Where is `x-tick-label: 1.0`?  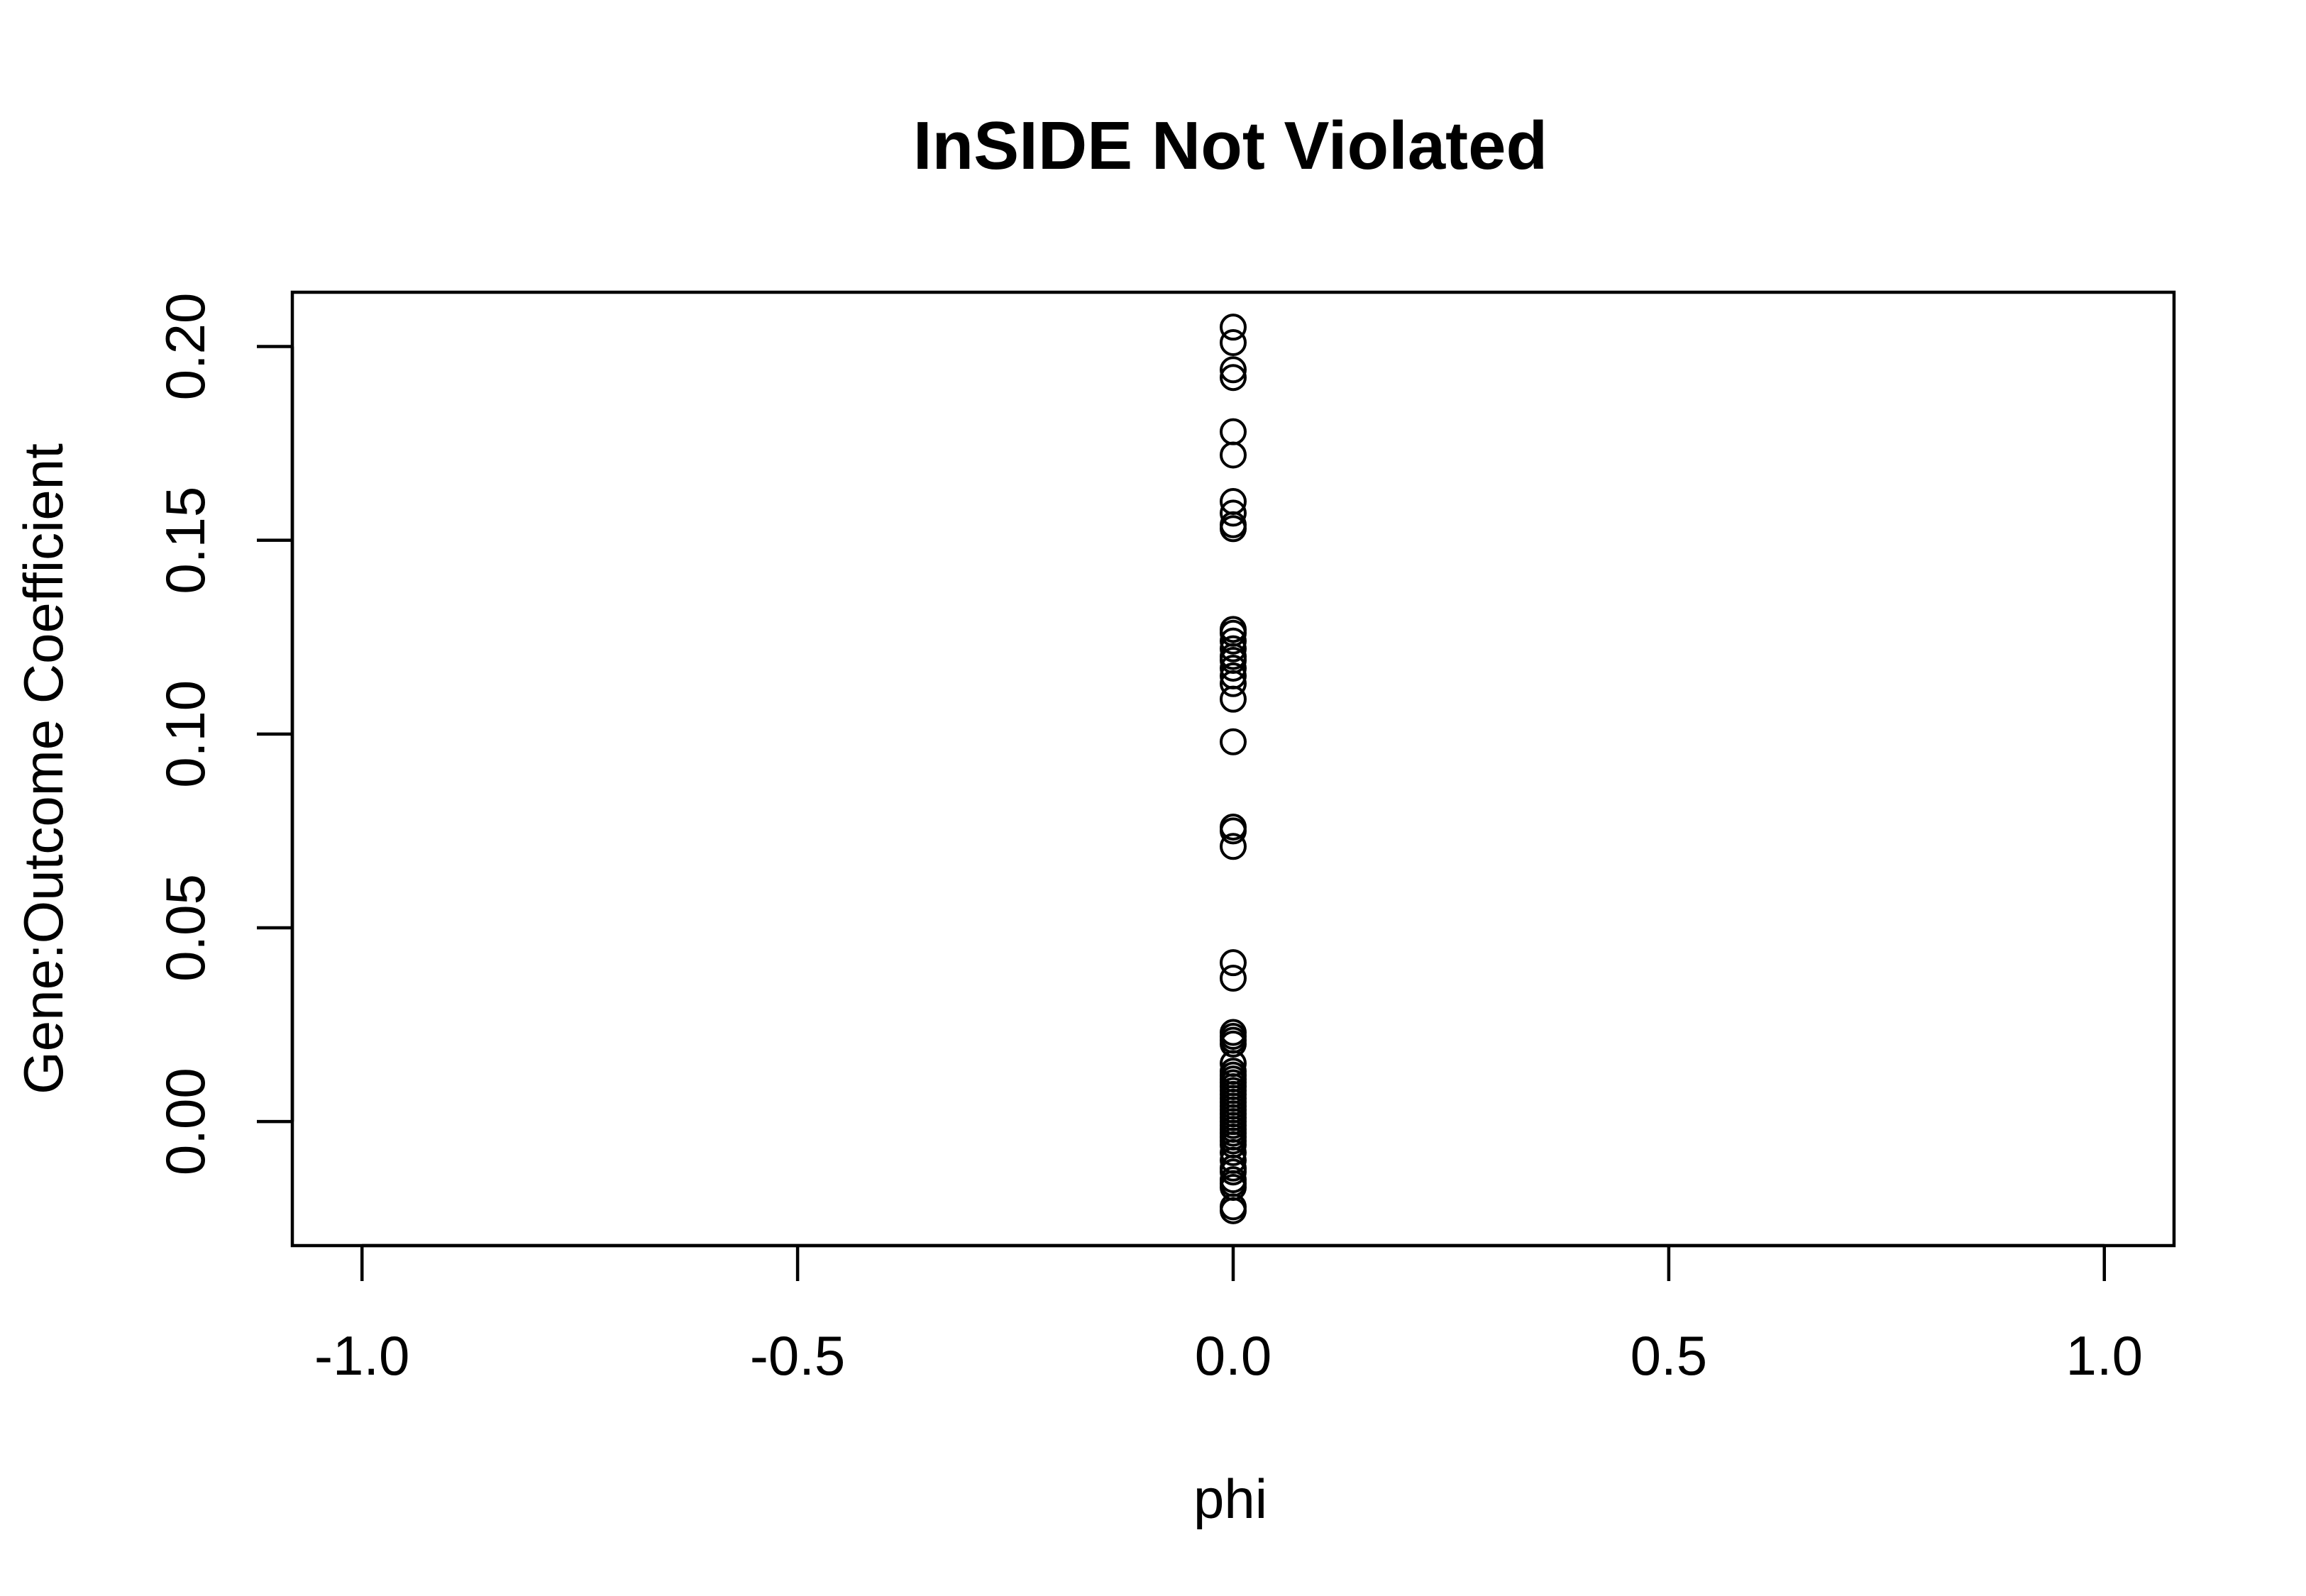
x-tick-label: 1.0 is located at coordinates (2104, 1355).